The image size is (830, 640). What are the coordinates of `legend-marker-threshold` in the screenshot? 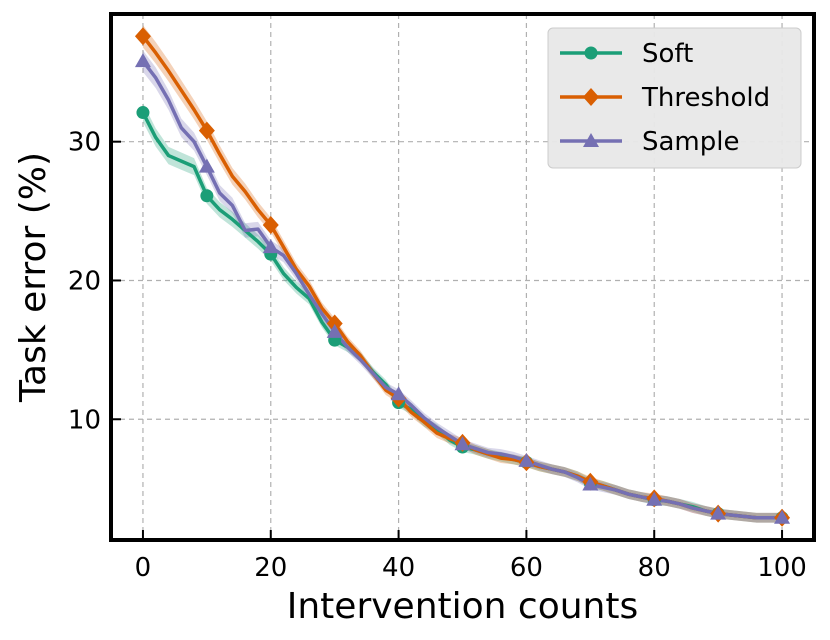 It's located at (591, 97).